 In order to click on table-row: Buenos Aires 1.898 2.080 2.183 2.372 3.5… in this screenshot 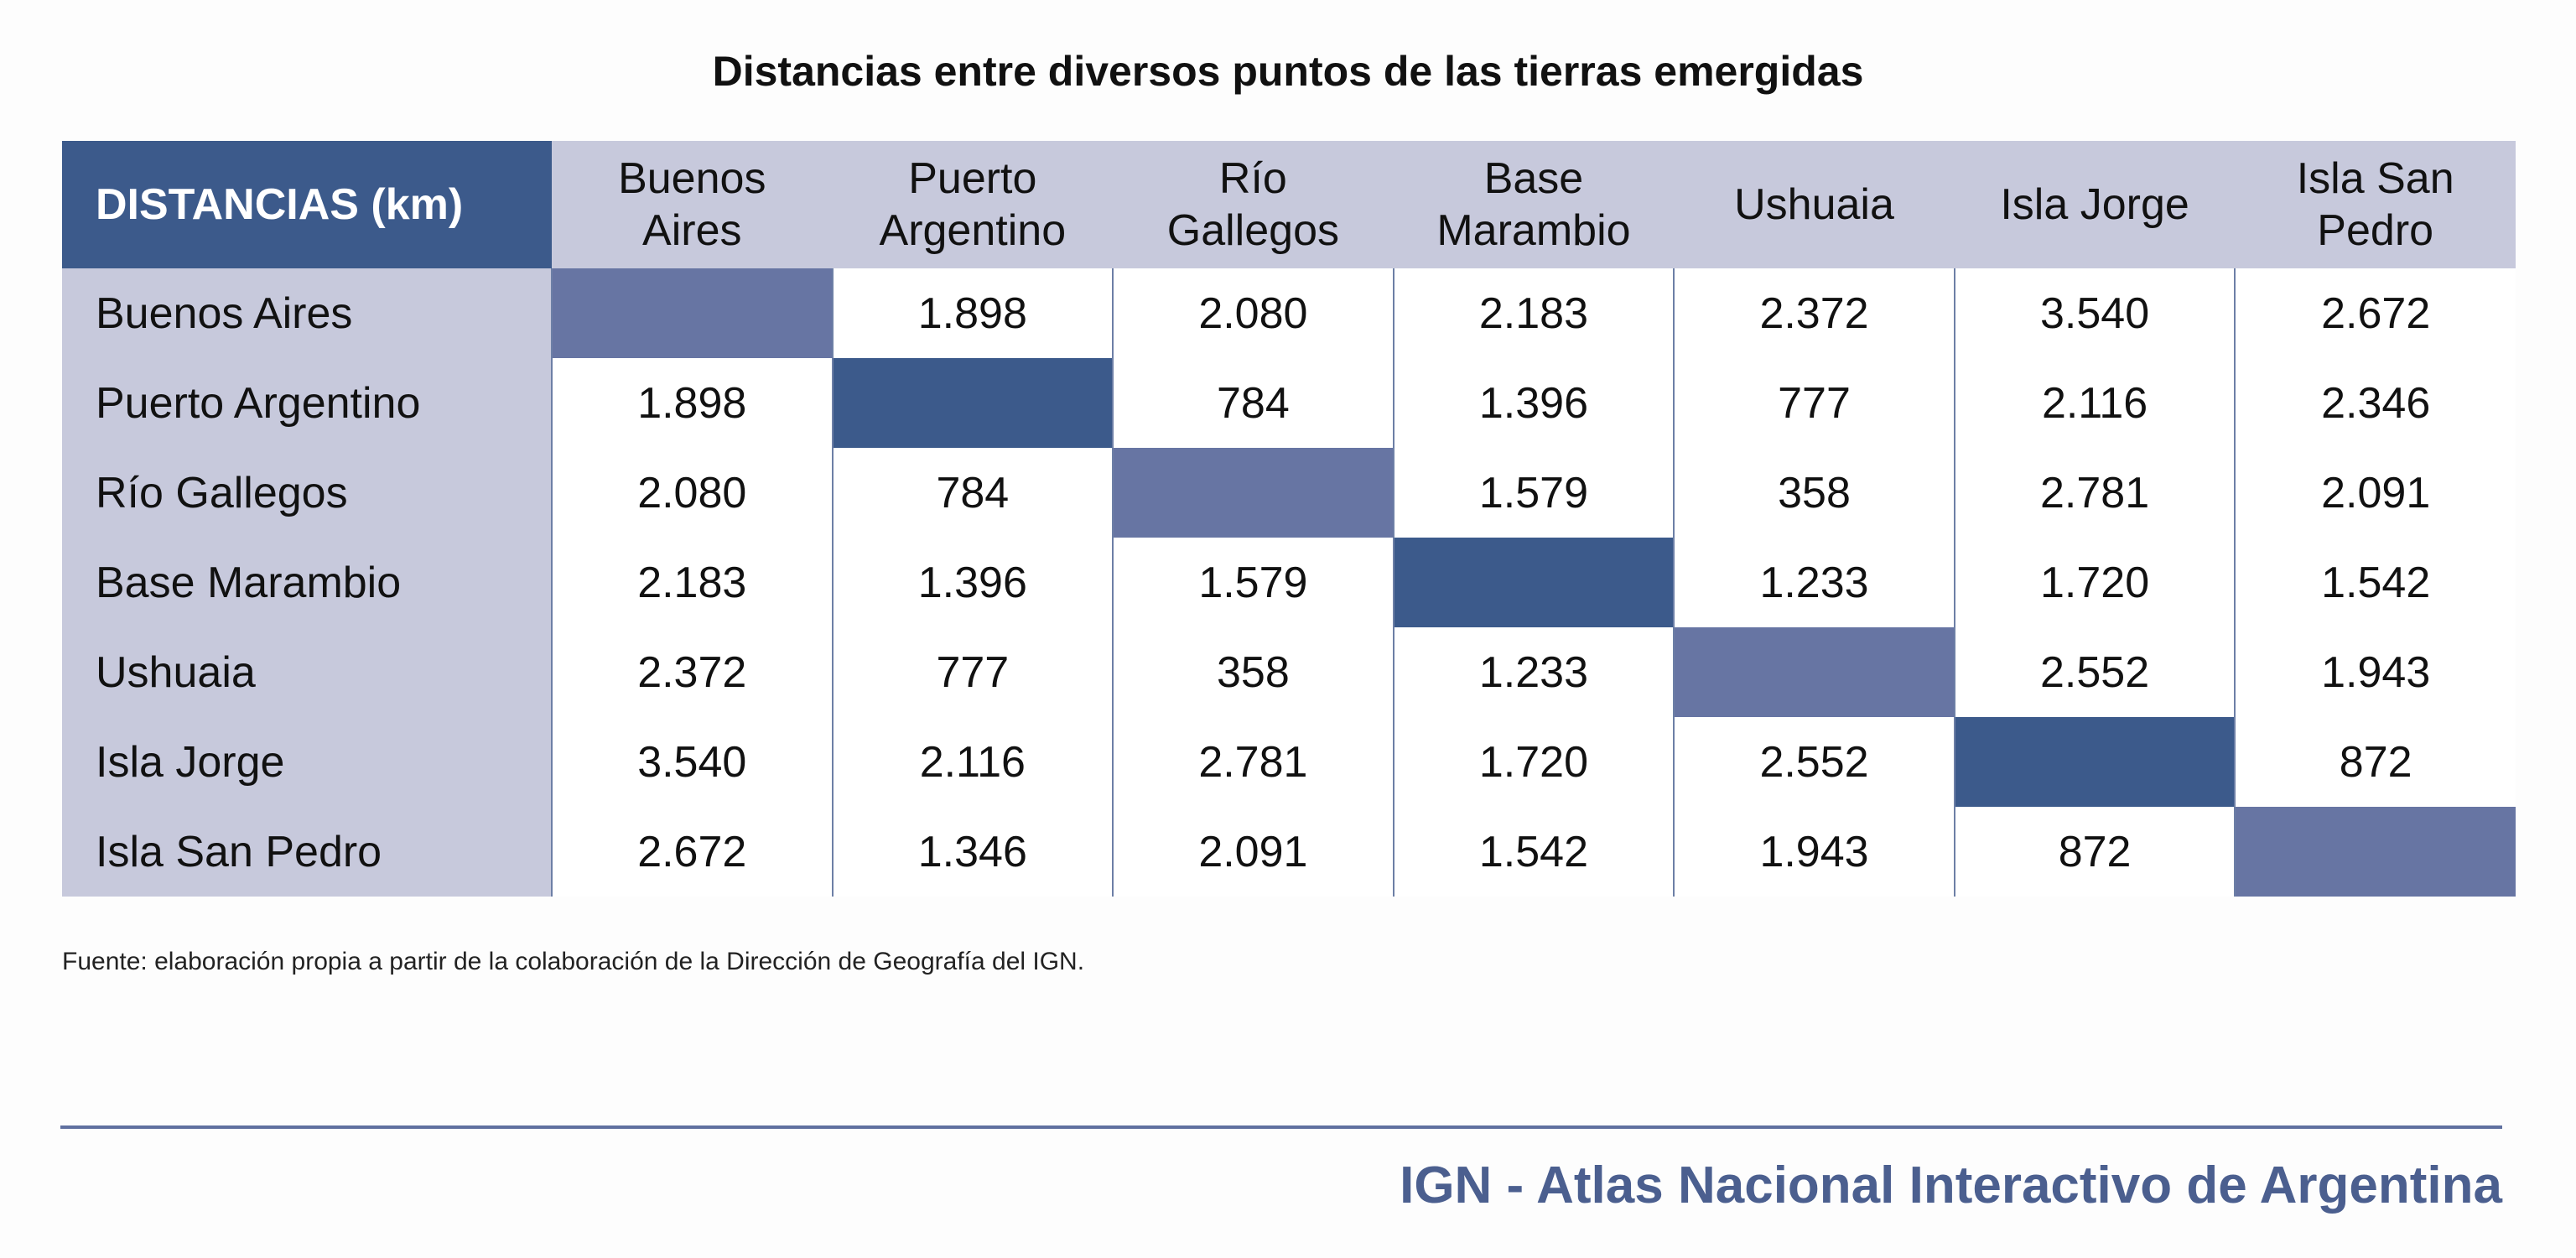, I will do `click(1289, 313)`.